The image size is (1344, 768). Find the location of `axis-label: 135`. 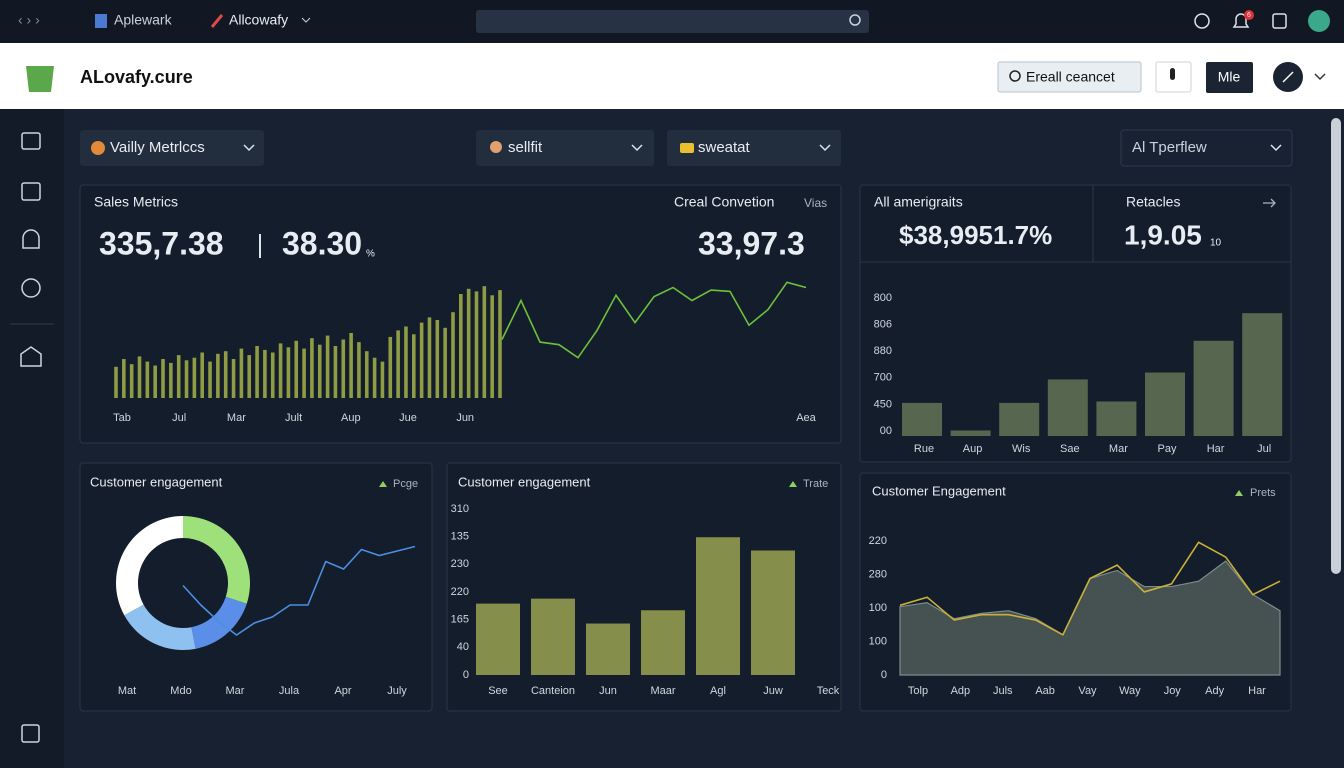

axis-label: 135 is located at coordinates (460, 537).